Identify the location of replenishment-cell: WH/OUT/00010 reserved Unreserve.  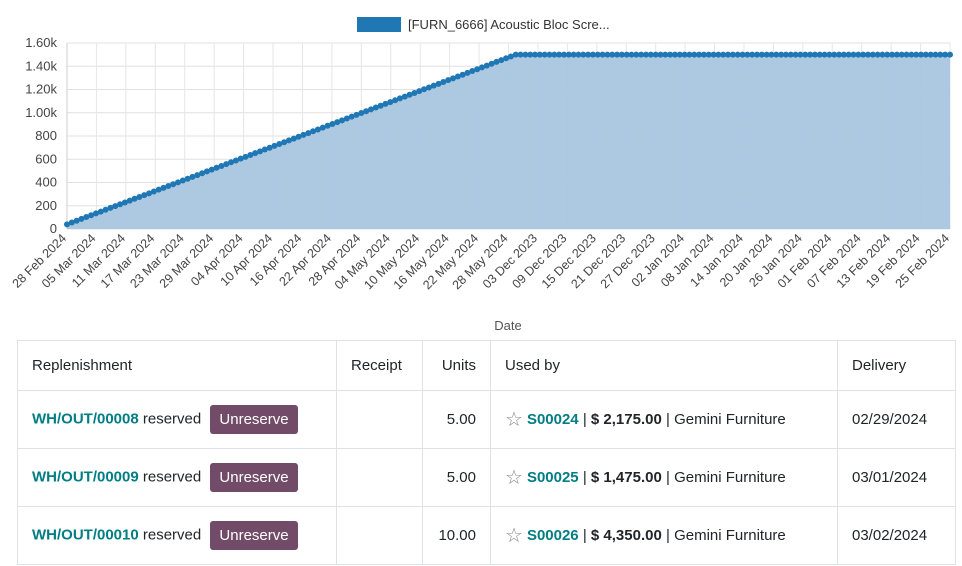
(177, 535).